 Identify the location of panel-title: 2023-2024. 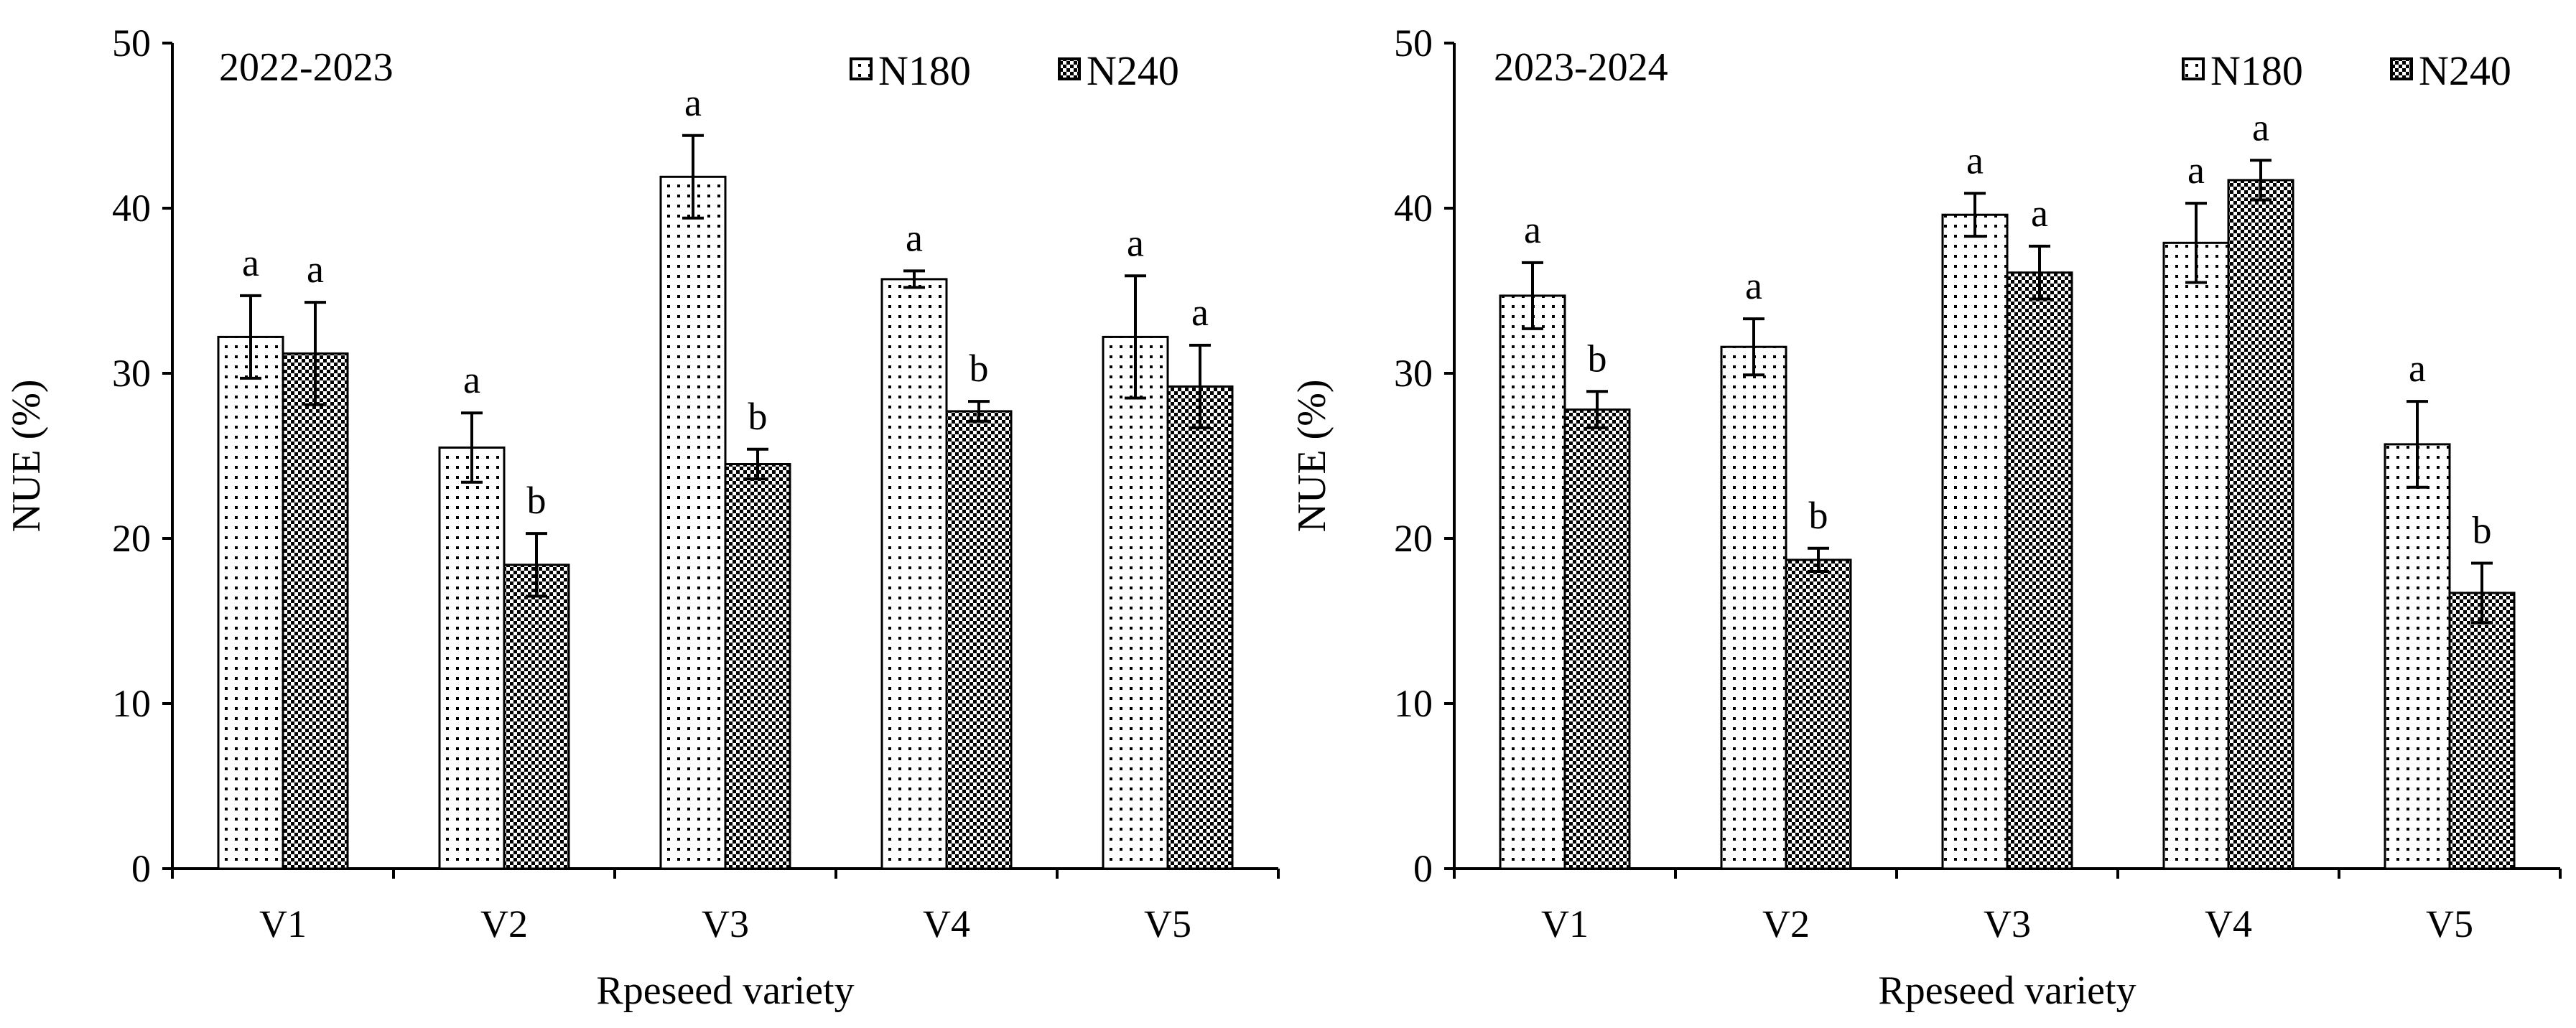
(1581, 67).